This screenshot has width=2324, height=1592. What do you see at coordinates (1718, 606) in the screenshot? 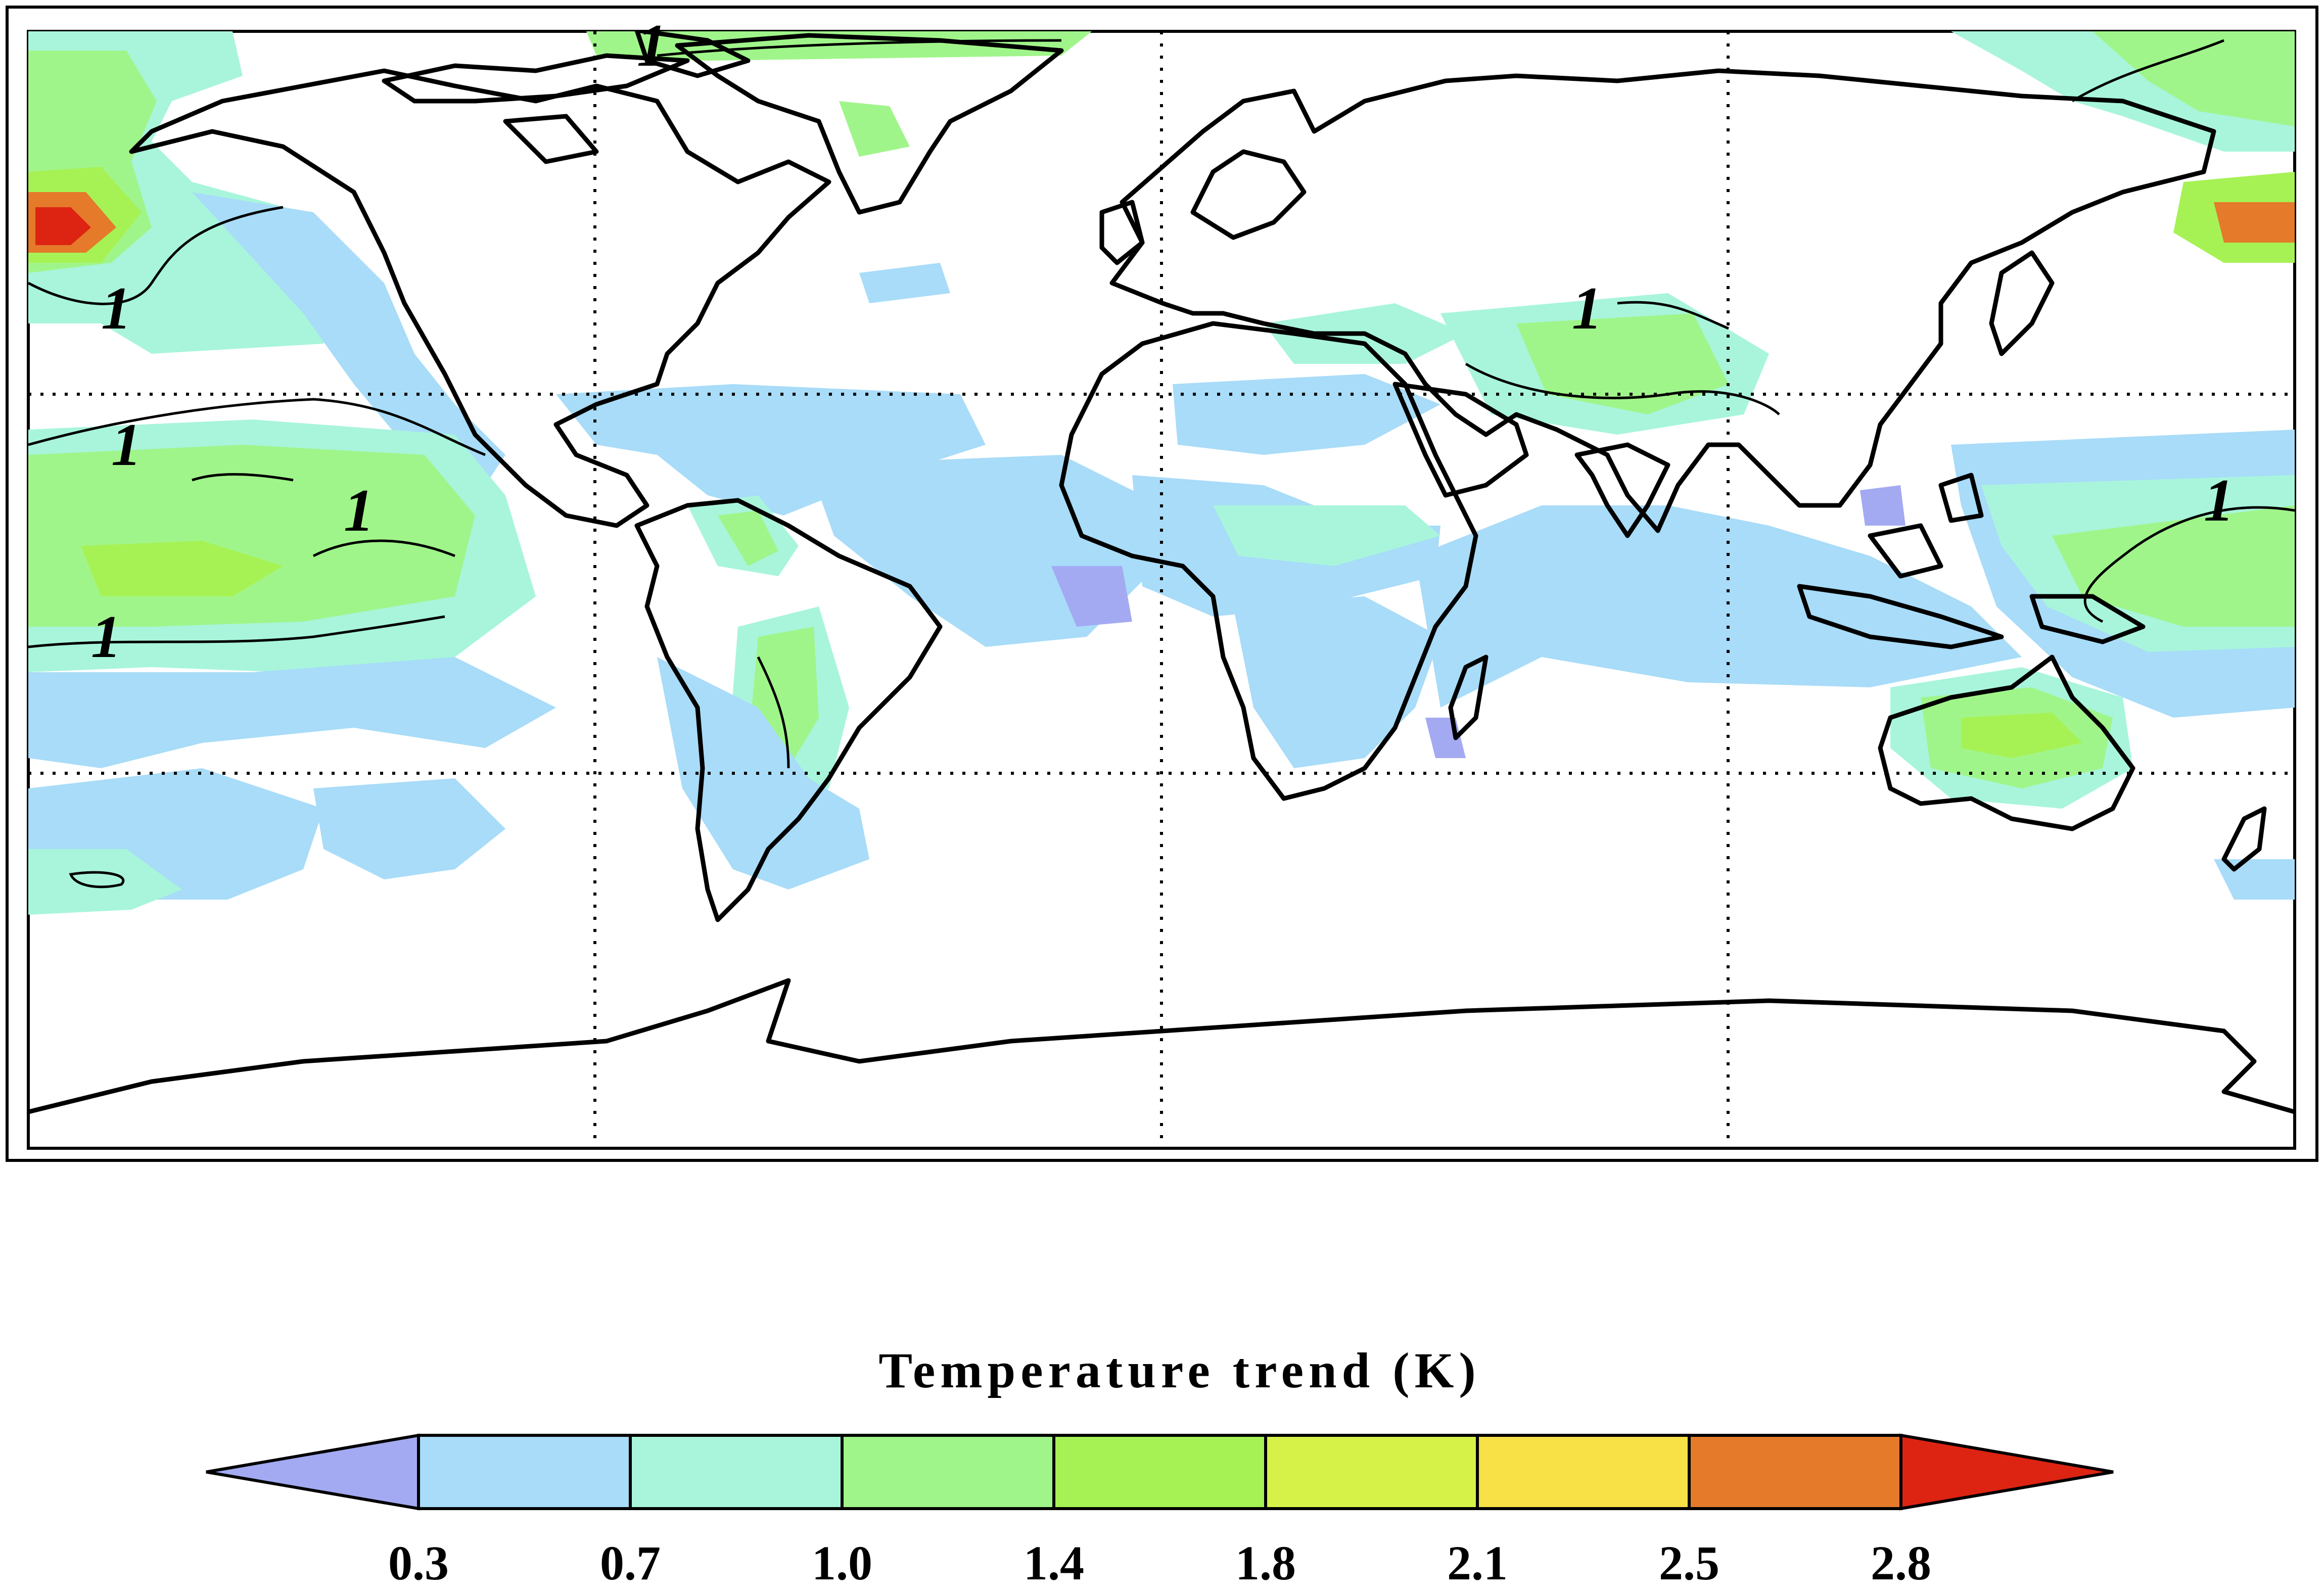
I see `shade-indian-ocean` at bounding box center [1718, 606].